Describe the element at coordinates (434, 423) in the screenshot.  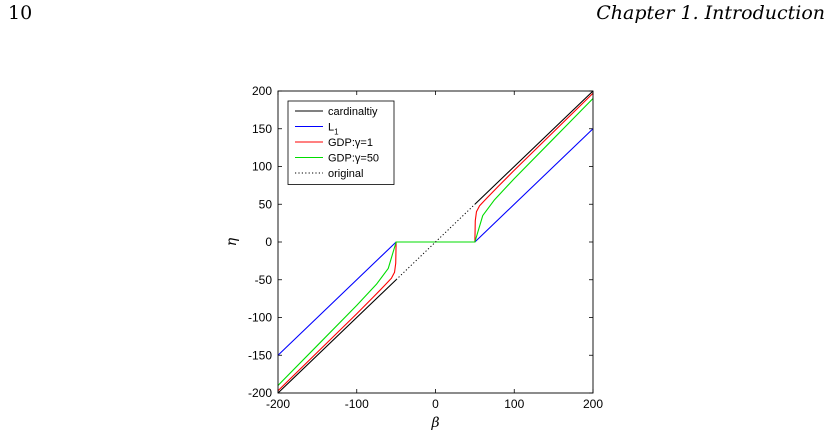
I see `x-axis-label: β` at that location.